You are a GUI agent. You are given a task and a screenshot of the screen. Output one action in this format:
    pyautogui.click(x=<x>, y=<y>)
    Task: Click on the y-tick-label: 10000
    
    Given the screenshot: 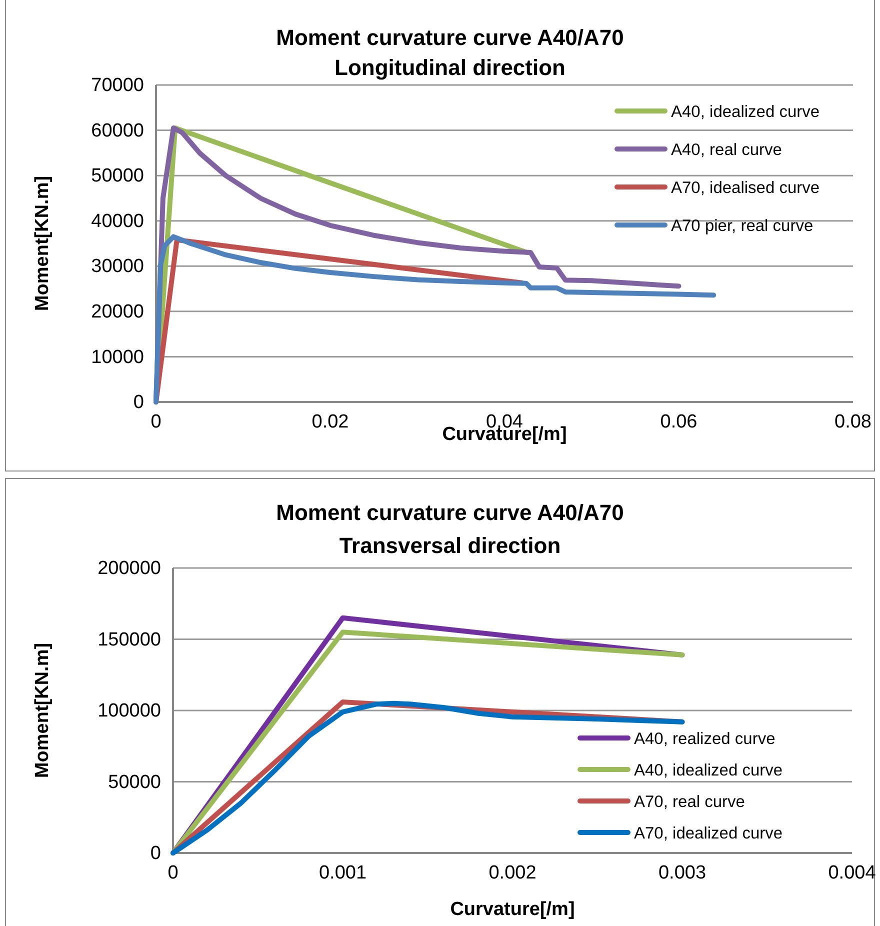 What is the action you would take?
    pyautogui.click(x=117, y=357)
    